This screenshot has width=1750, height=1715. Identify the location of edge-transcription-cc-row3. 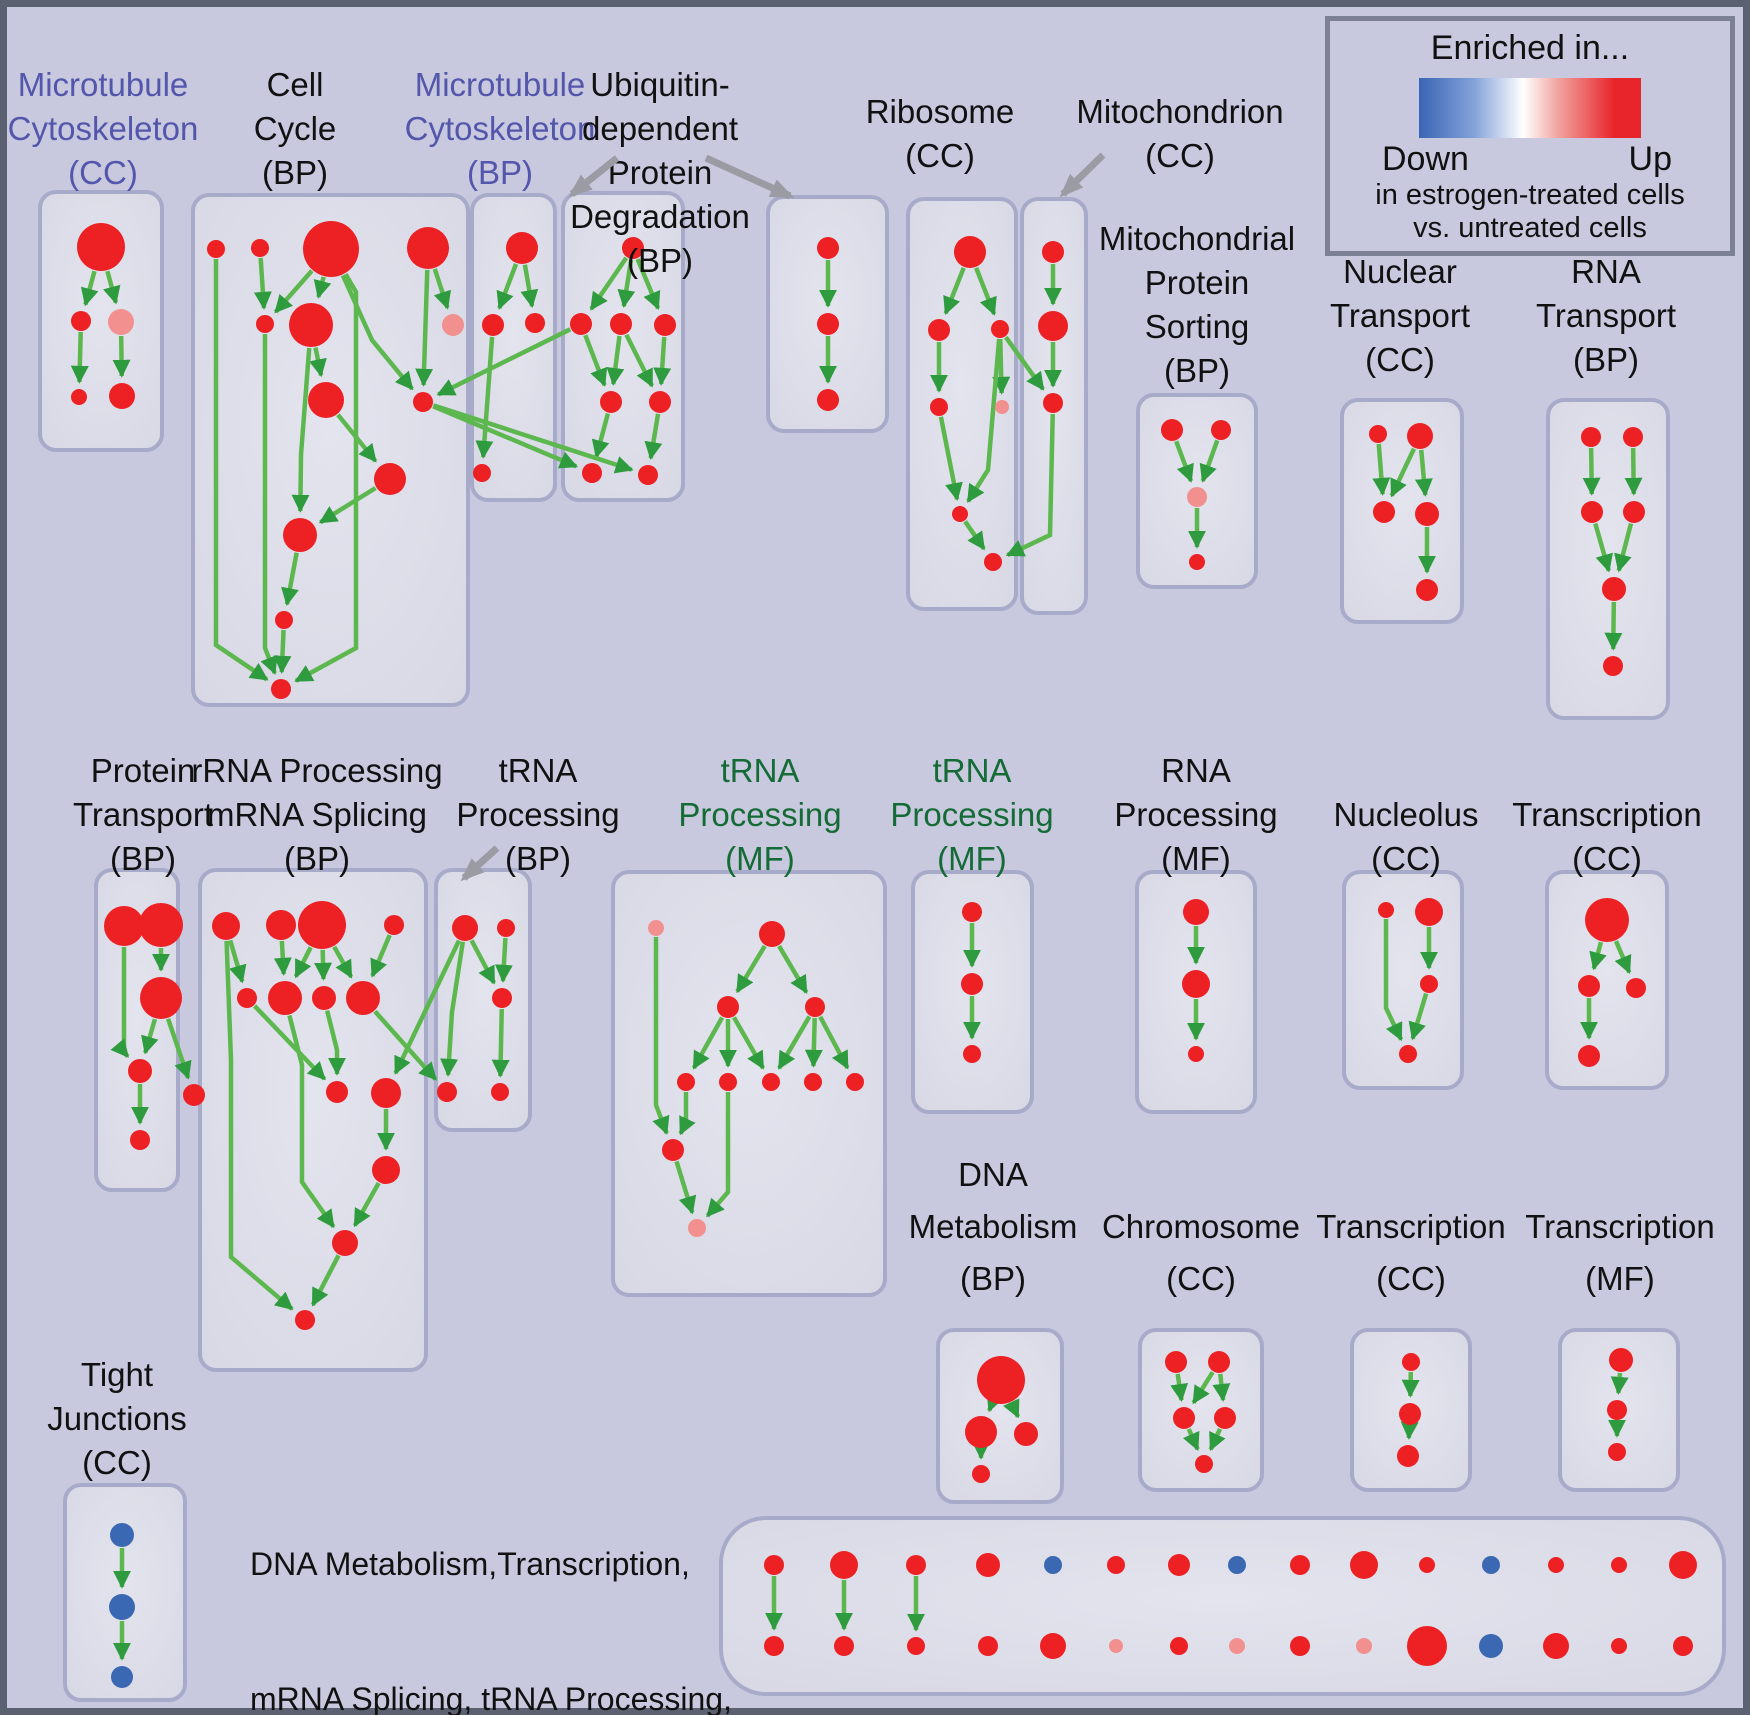
(1409, 1430).